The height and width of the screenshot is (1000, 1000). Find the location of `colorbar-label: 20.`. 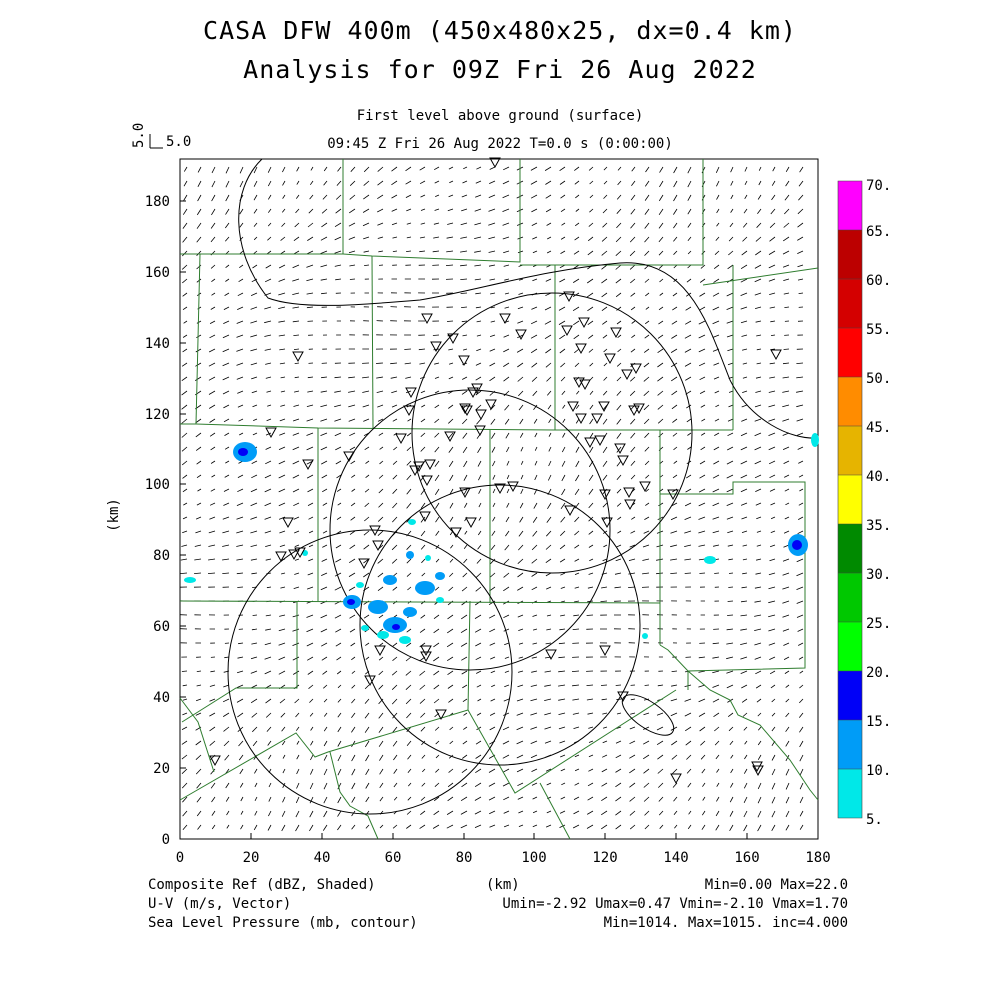

colorbar-label: 20. is located at coordinates (878, 673).